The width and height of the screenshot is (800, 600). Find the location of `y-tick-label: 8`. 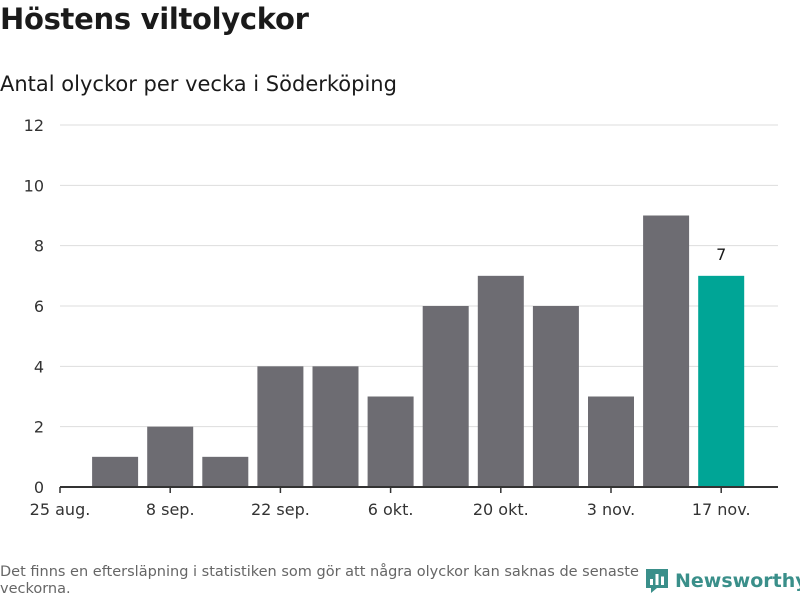

y-tick-label: 8 is located at coordinates (39, 246).